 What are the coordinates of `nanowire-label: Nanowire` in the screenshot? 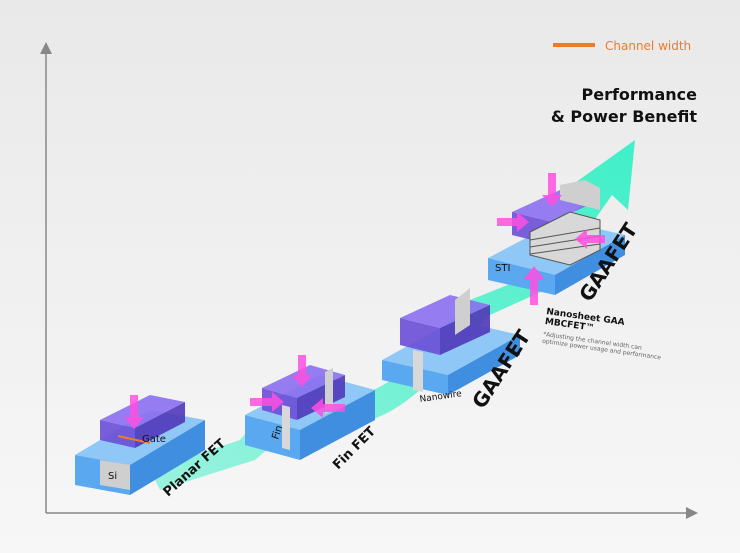 It's located at (441, 397).